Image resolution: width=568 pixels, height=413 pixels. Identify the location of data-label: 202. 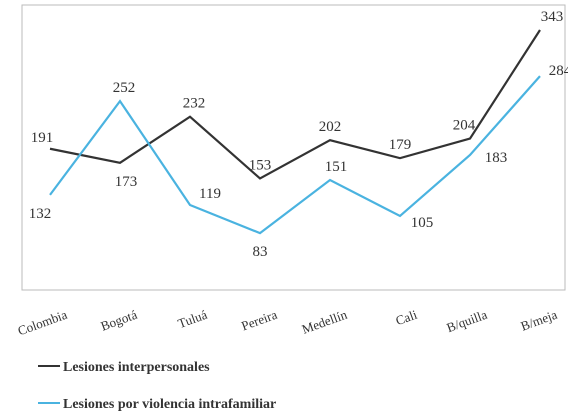
(330, 127).